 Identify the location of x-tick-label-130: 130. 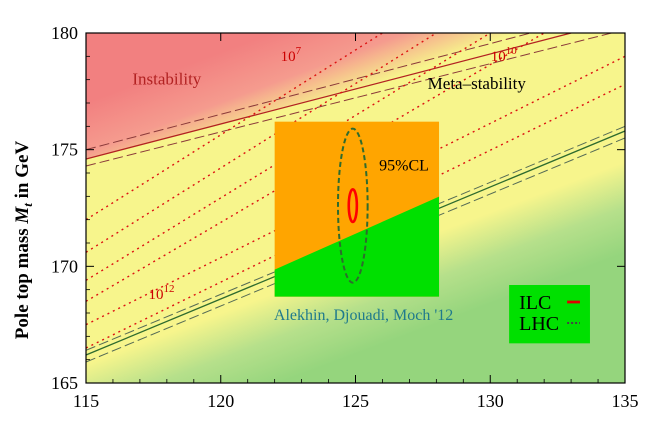
(490, 401).